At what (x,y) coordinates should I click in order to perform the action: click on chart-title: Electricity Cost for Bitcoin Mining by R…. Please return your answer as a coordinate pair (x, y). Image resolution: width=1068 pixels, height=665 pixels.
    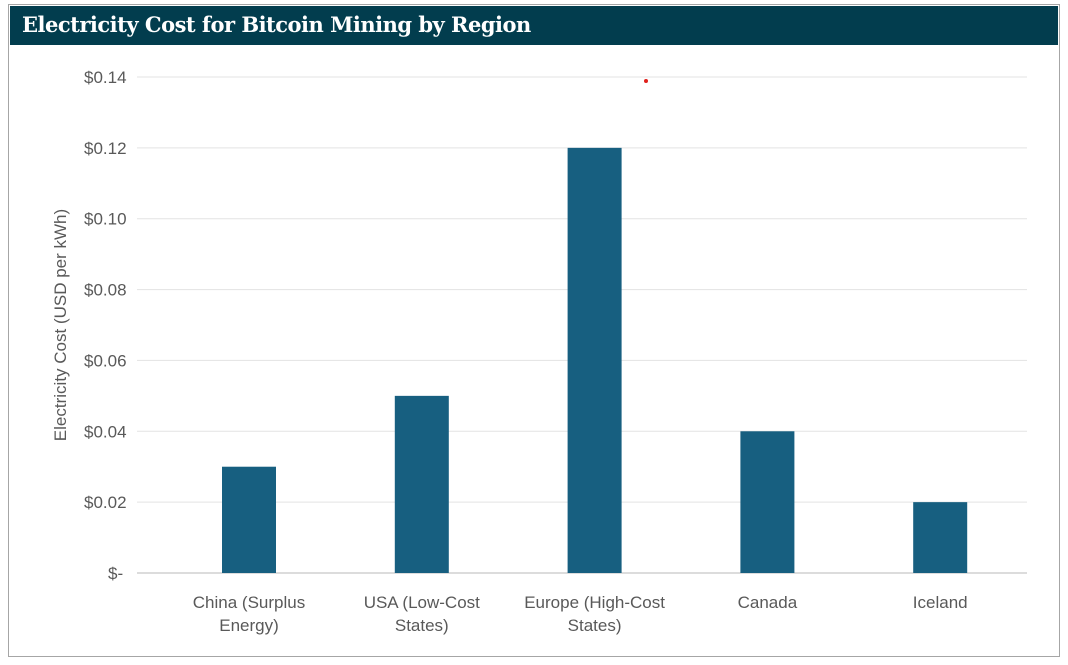
    Looking at the image, I should click on (276, 24).